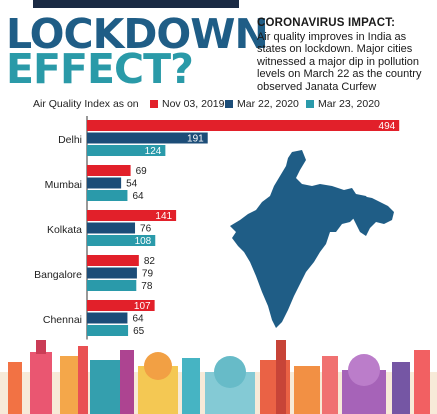  What do you see at coordinates (62, 320) in the screenshot?
I see `category-label-chennai: Chennai` at bounding box center [62, 320].